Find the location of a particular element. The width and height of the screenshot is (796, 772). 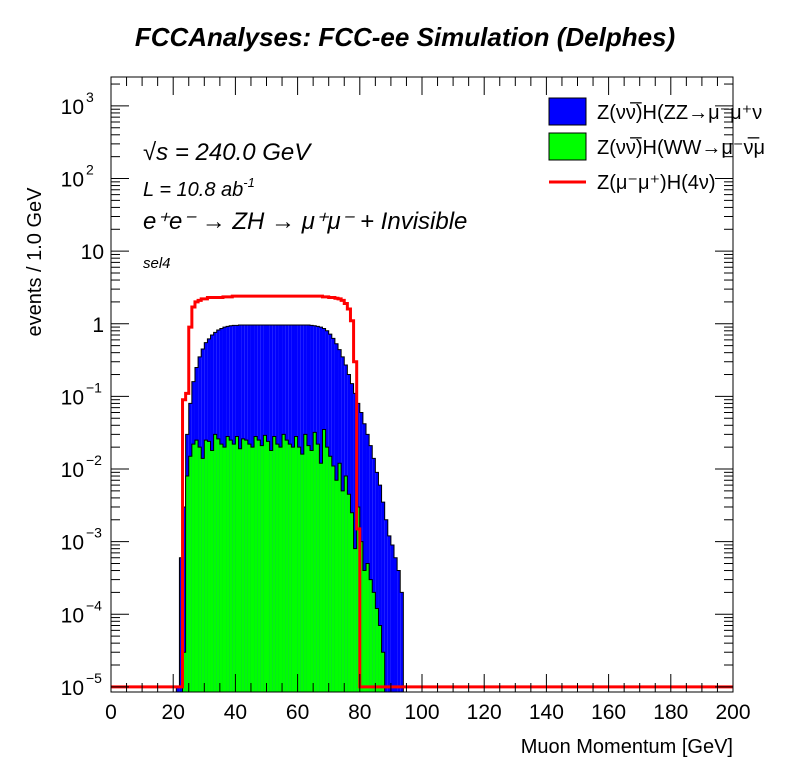

sqrt-s-annotation: √s = 240.0 GeV is located at coordinates (227, 152).